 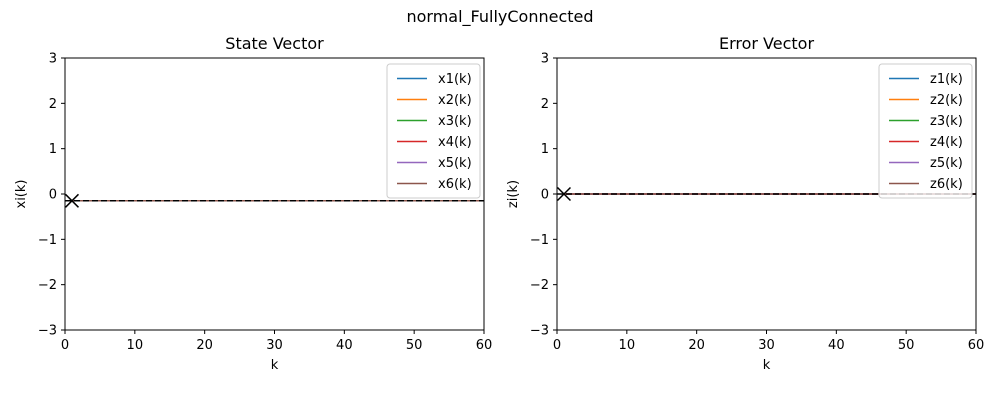 I want to click on state-vector-legend-label: x5(k), so click(x=455, y=163).